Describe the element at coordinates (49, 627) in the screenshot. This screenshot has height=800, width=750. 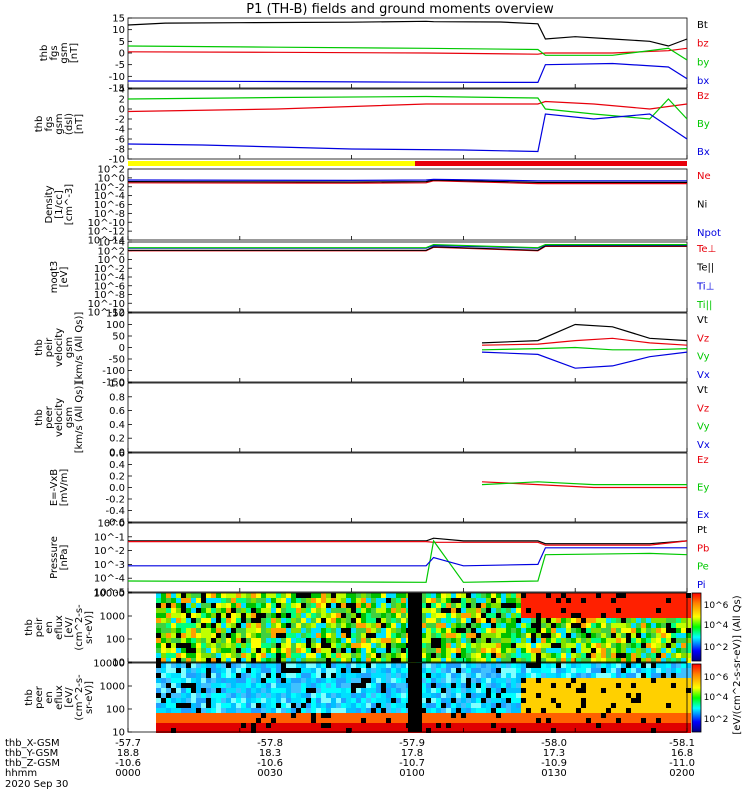
I see `y-axis-label: en` at that location.